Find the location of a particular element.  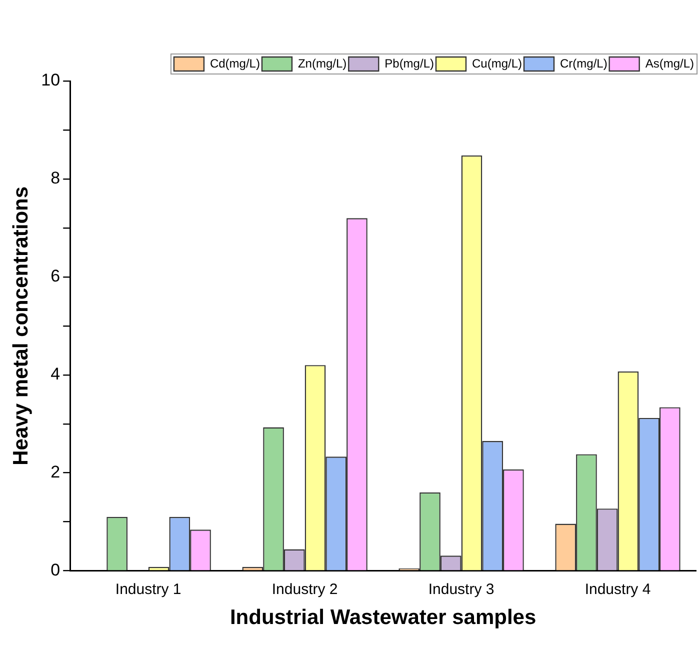

legend-label: Cu(mg/L) is located at coordinates (497, 63).